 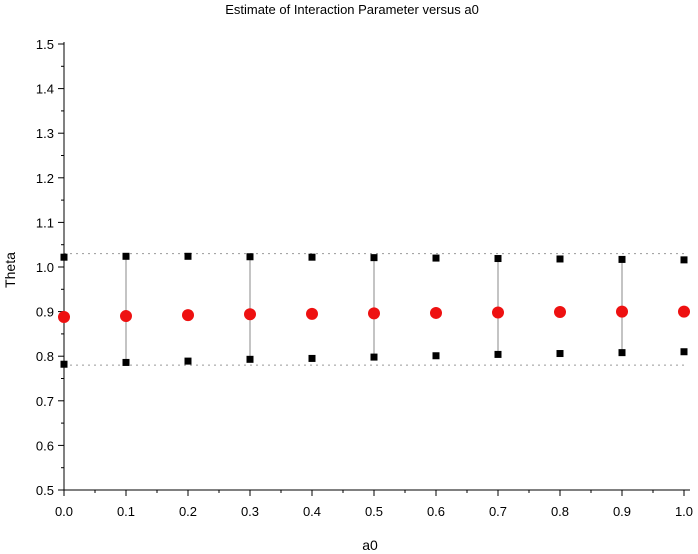 I want to click on x-tick-label: 0.5, so click(x=374, y=511).